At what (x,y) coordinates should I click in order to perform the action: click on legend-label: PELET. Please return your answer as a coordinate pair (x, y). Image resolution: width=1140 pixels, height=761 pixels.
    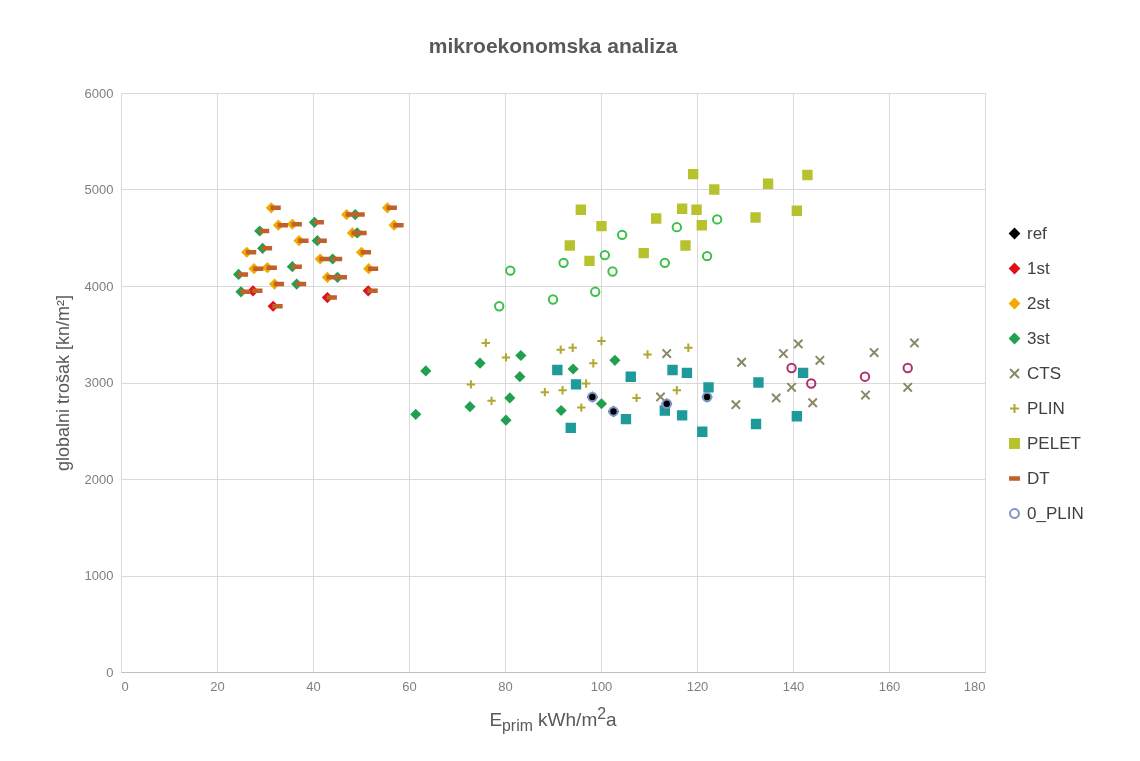
    Looking at the image, I should click on (1054, 443).